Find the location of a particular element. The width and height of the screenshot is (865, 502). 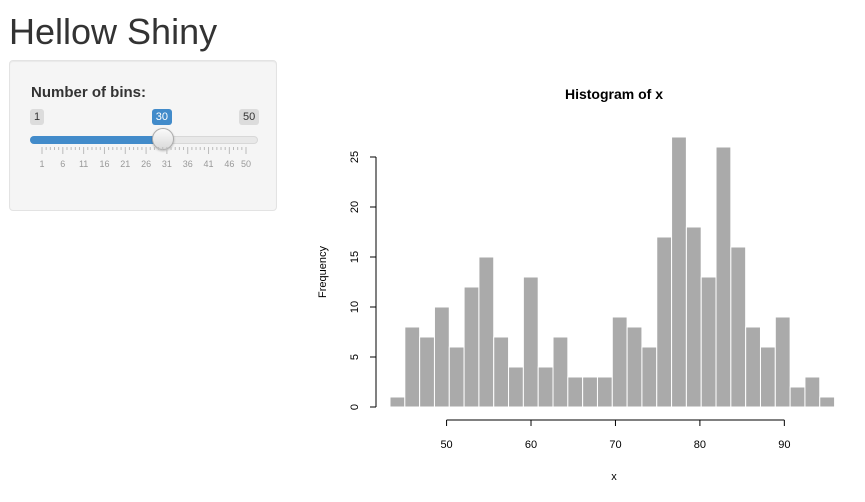

app-title: Hellow Shiny is located at coordinates (113, 31).